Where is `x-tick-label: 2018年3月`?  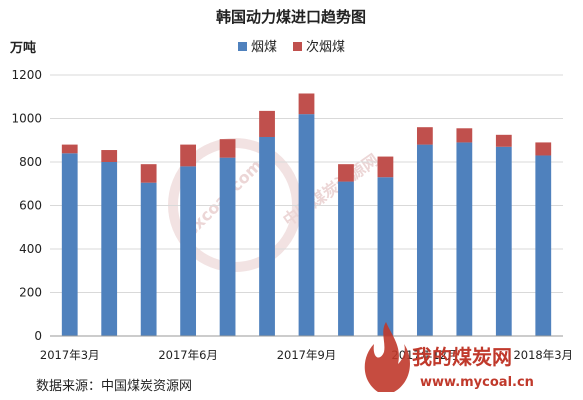 x-tick-label: 2018年3月 is located at coordinates (543, 355).